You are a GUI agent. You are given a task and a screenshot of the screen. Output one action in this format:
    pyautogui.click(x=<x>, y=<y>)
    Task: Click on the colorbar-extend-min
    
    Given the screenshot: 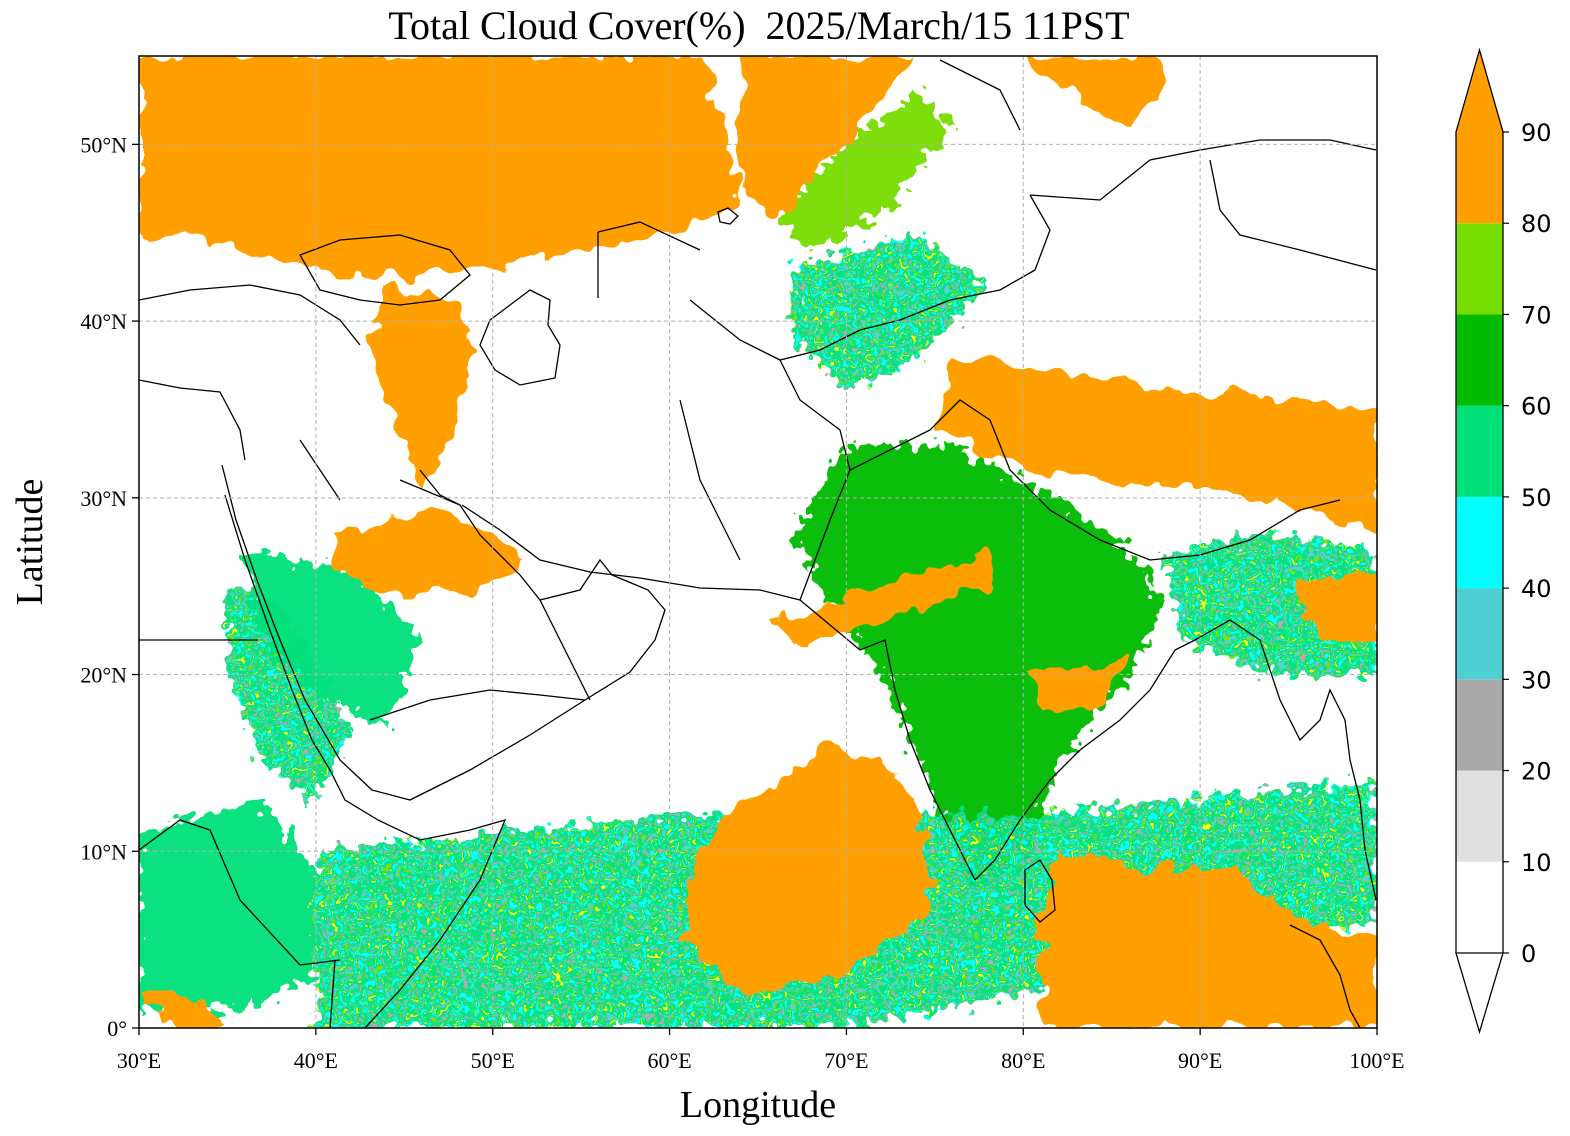 What is the action you would take?
    pyautogui.click(x=1479, y=993)
    